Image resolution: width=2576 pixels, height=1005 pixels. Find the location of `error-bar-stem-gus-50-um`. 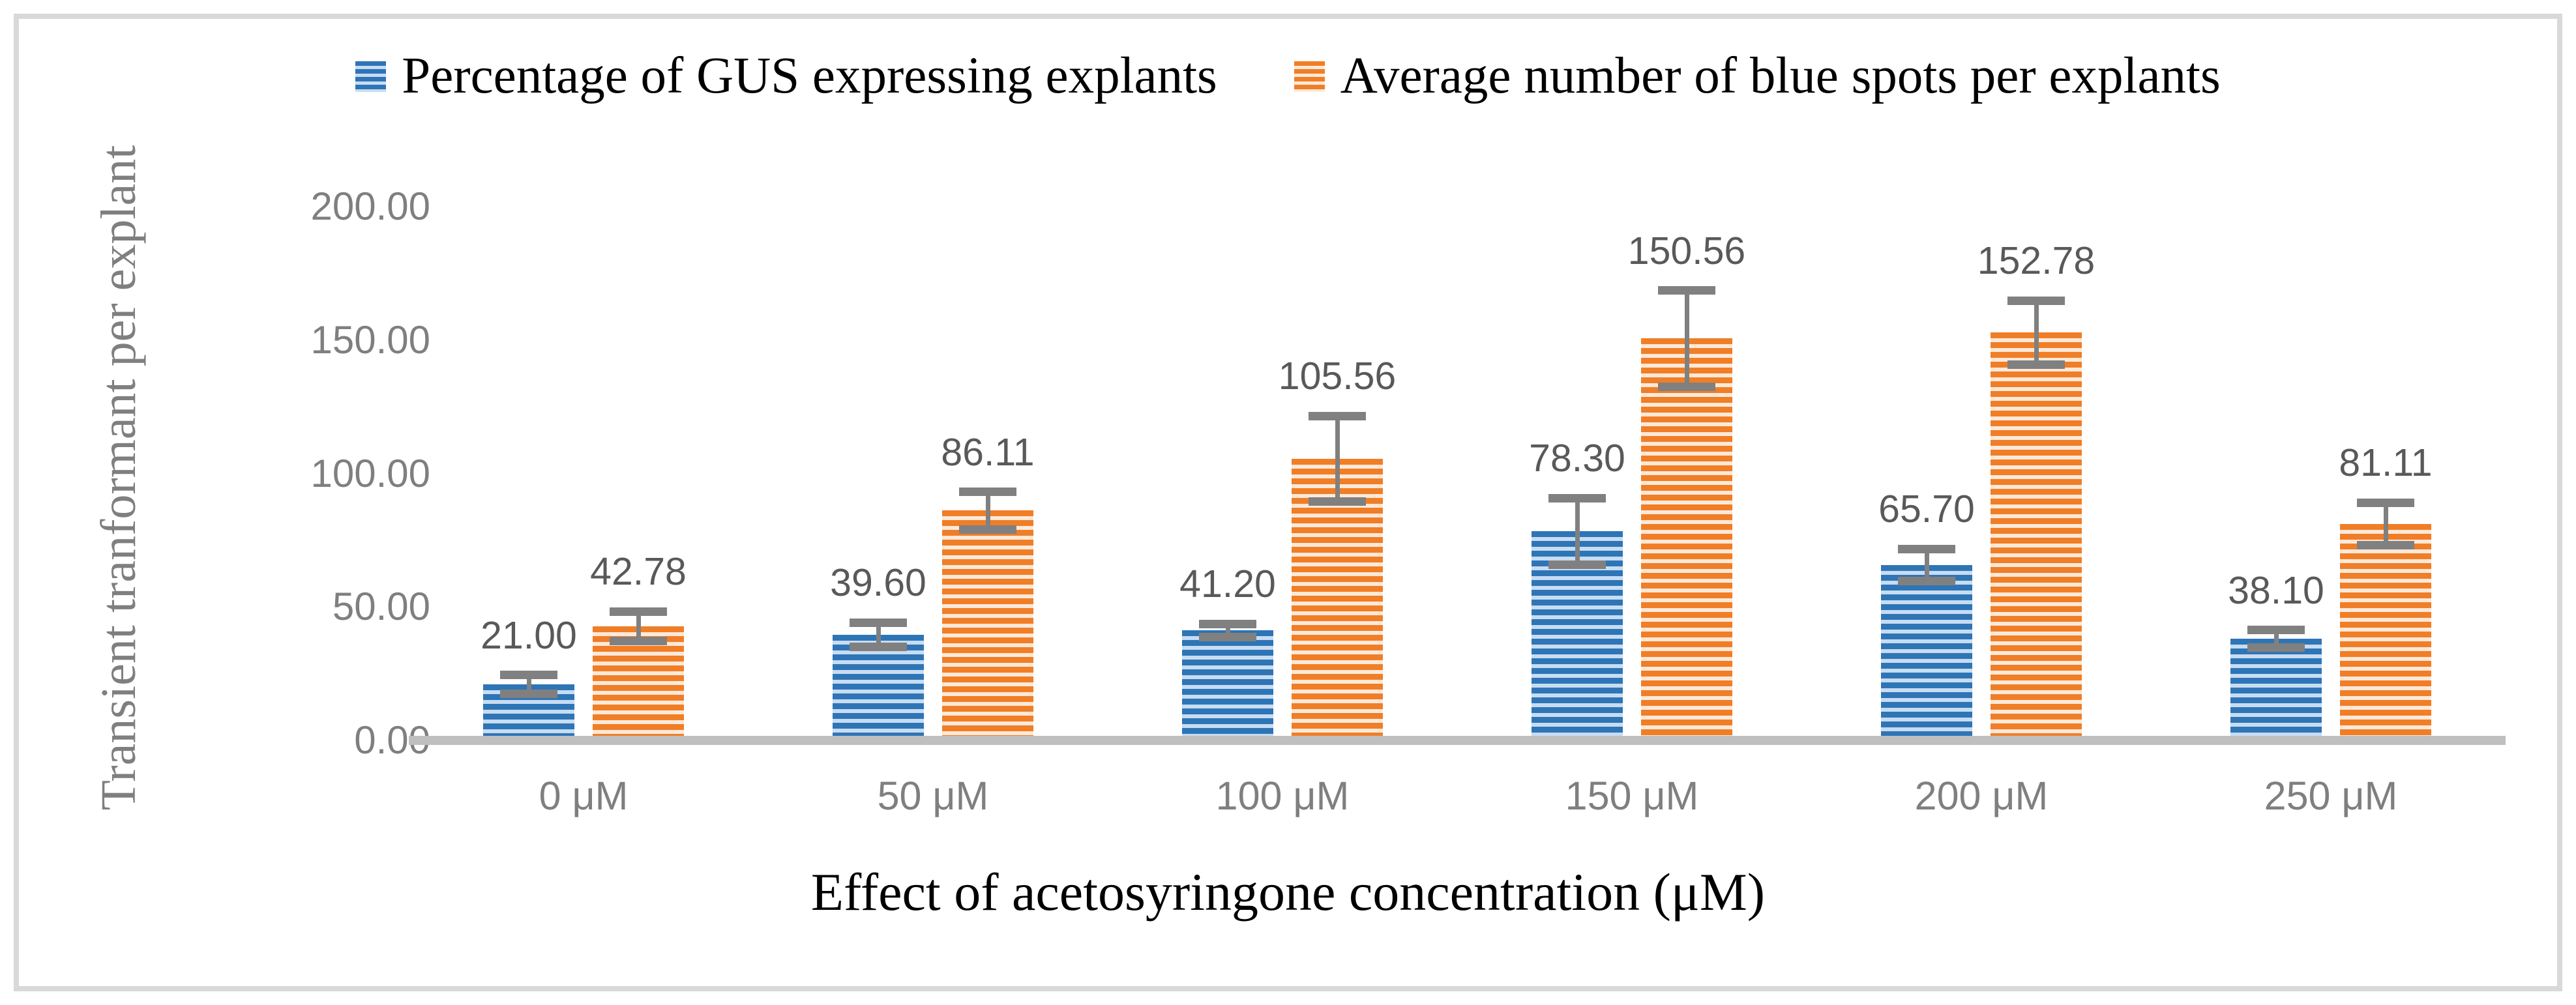

error-bar-stem-gus-50-um is located at coordinates (878, 634).